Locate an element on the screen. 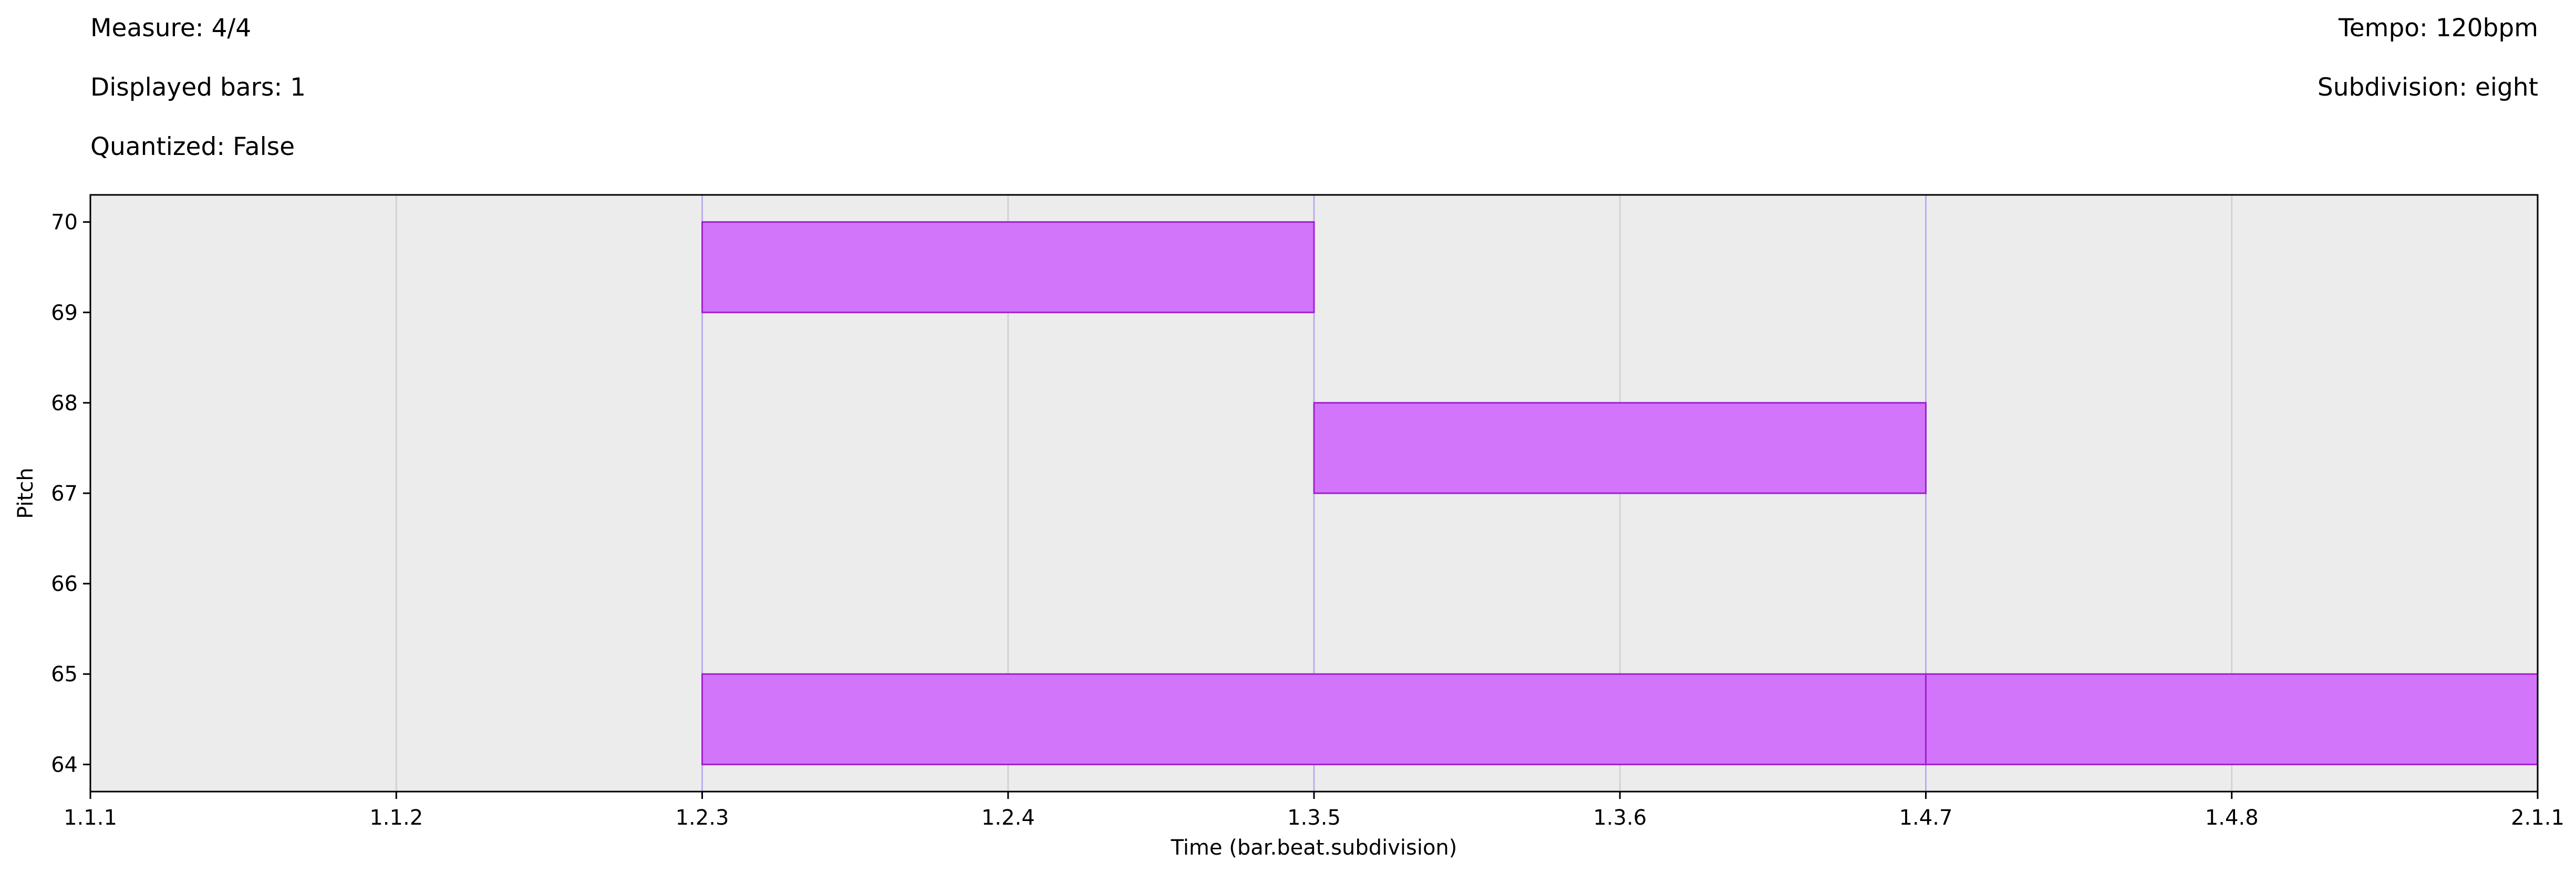 This screenshot has width=2576, height=873. x-tick-label-2: 1.2.3 is located at coordinates (702, 818).